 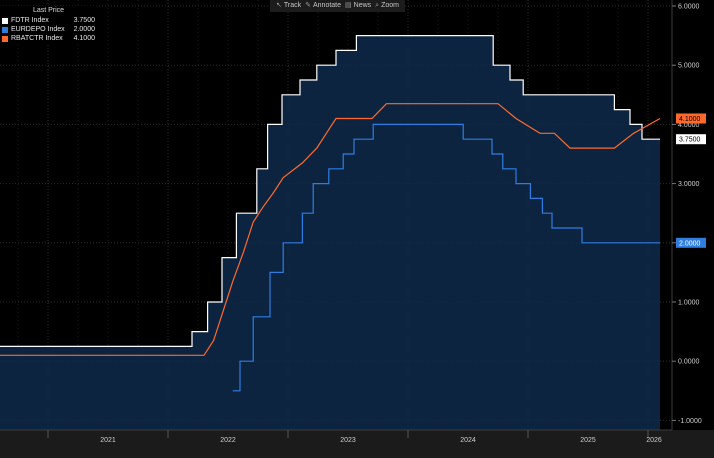 I want to click on legend-swatch-rbatctr, so click(x=5, y=38).